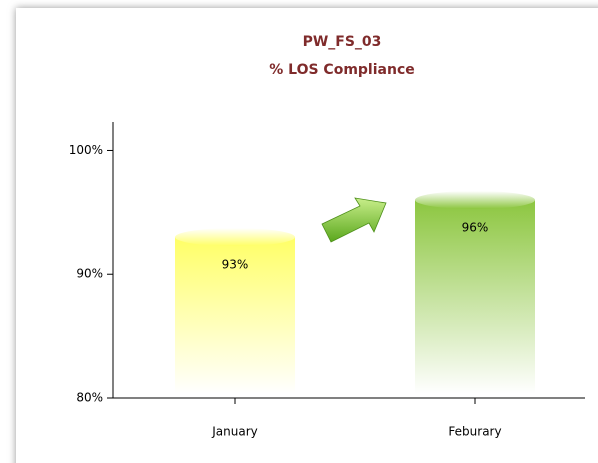  I want to click on y-tick-label: 90%, so click(89, 274).